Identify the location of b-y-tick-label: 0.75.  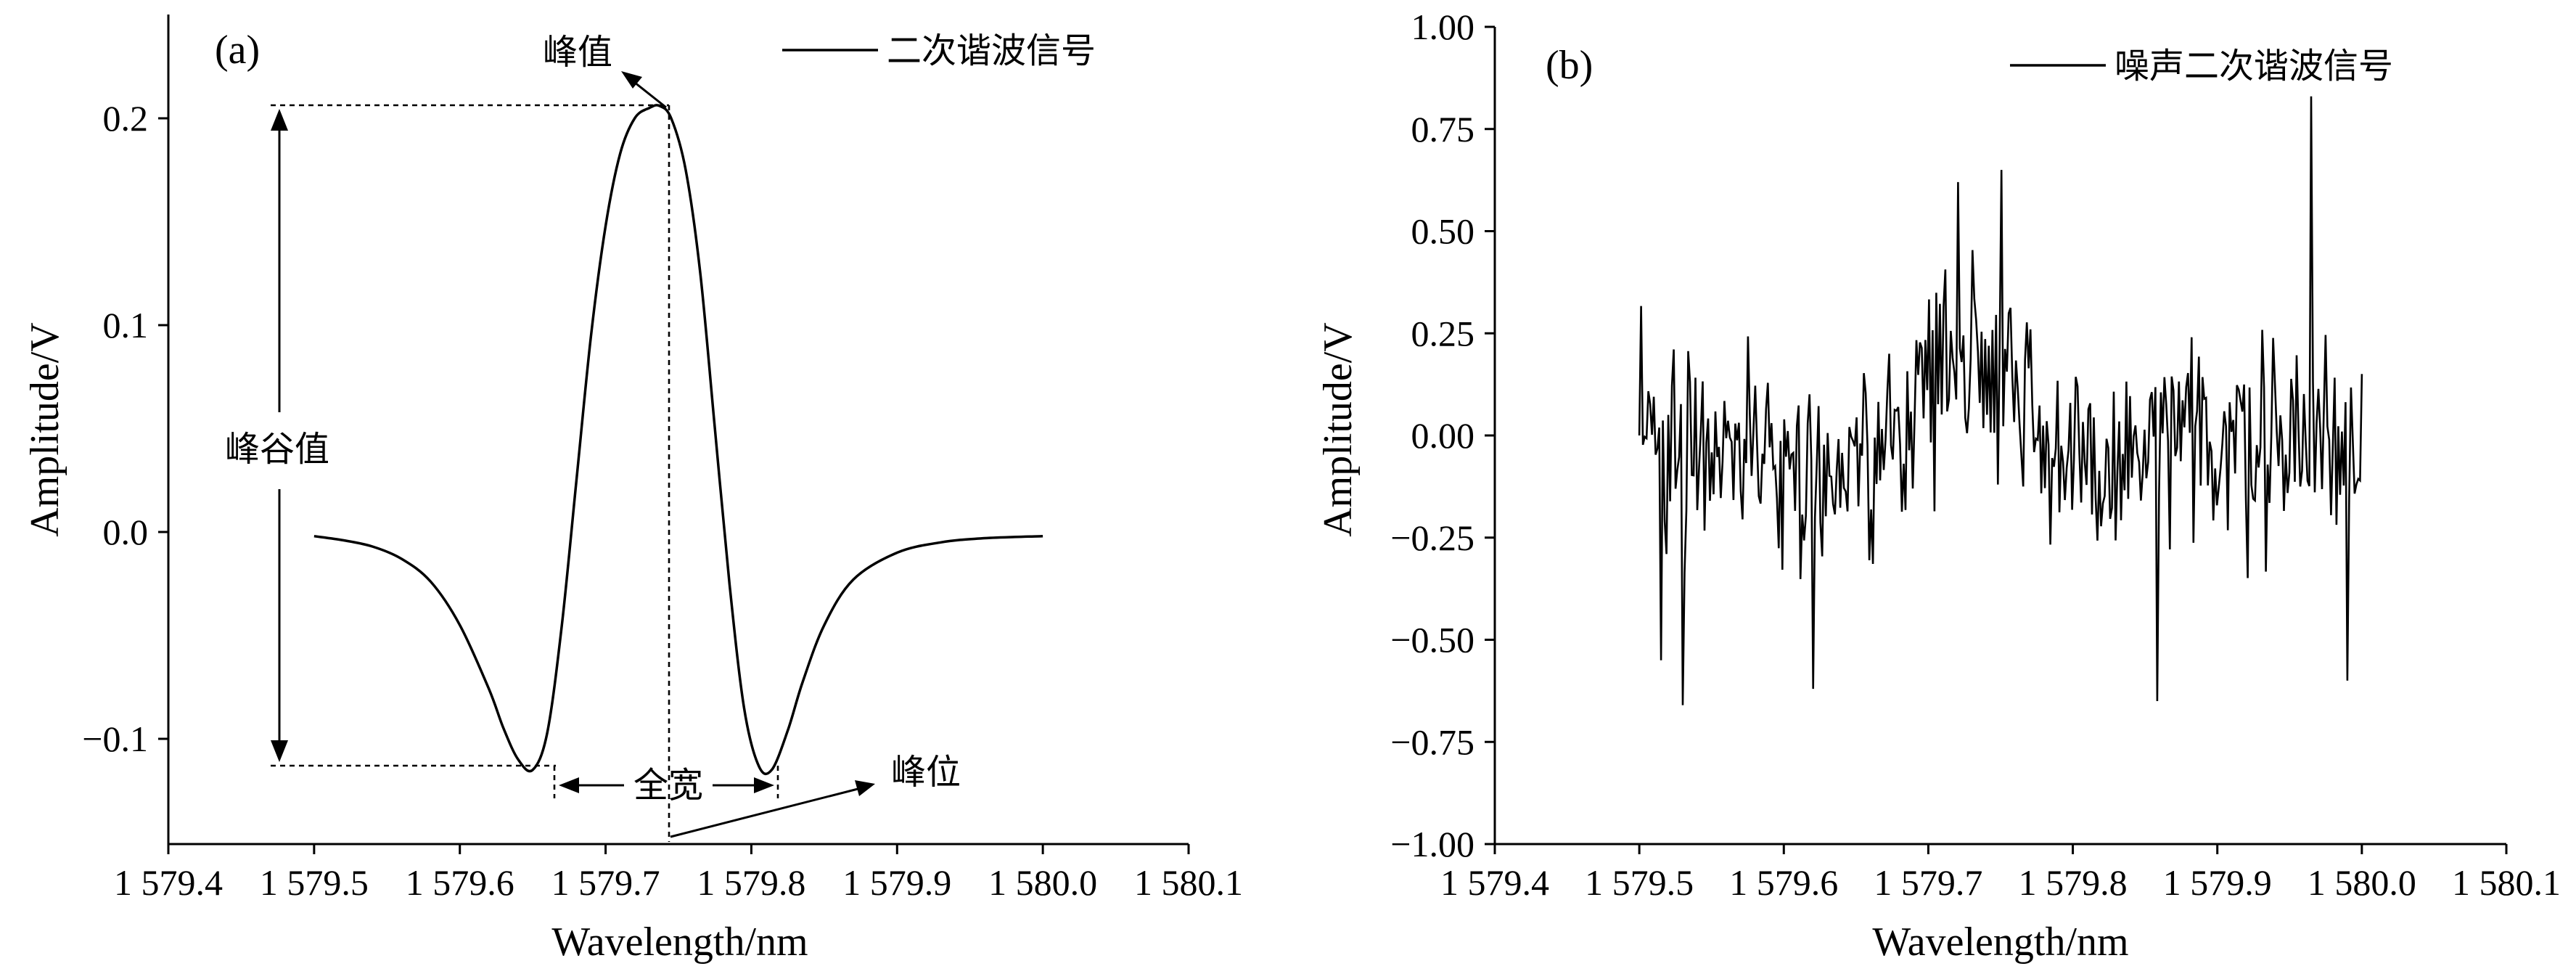
(1443, 129).